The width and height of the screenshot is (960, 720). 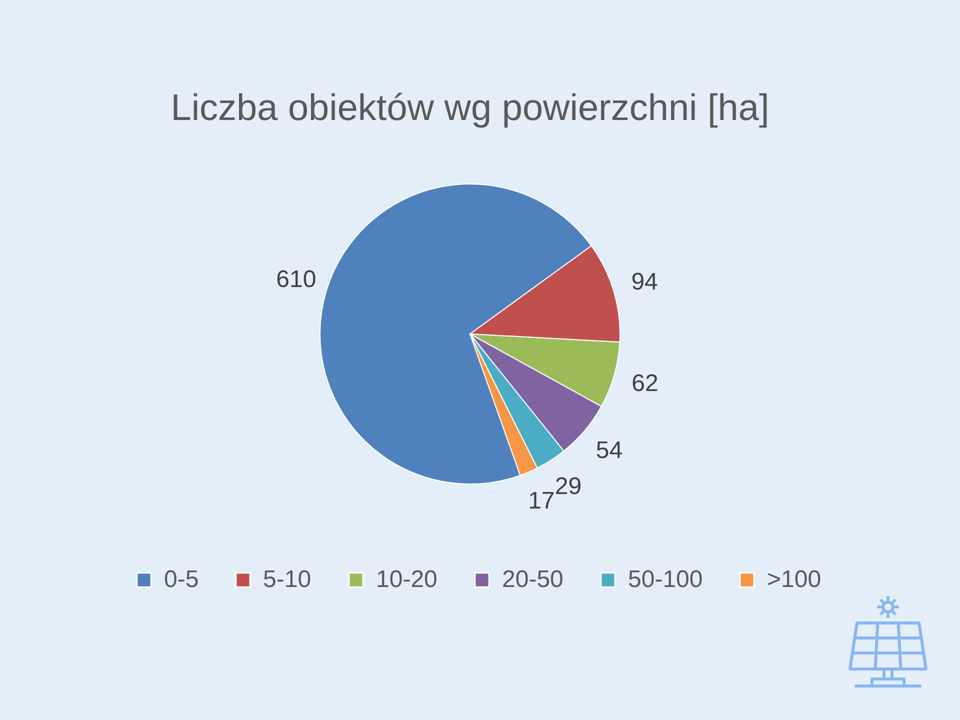 What do you see at coordinates (665, 579) in the screenshot?
I see `legend-label: 50-100` at bounding box center [665, 579].